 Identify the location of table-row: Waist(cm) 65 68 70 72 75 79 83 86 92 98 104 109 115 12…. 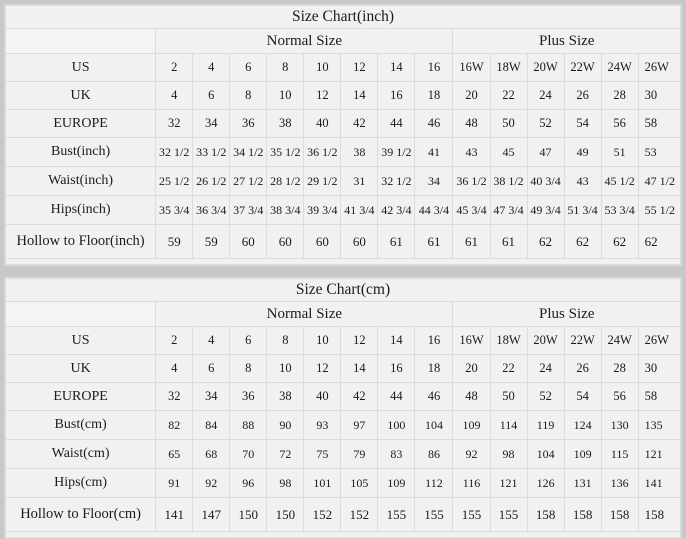
(343, 454).